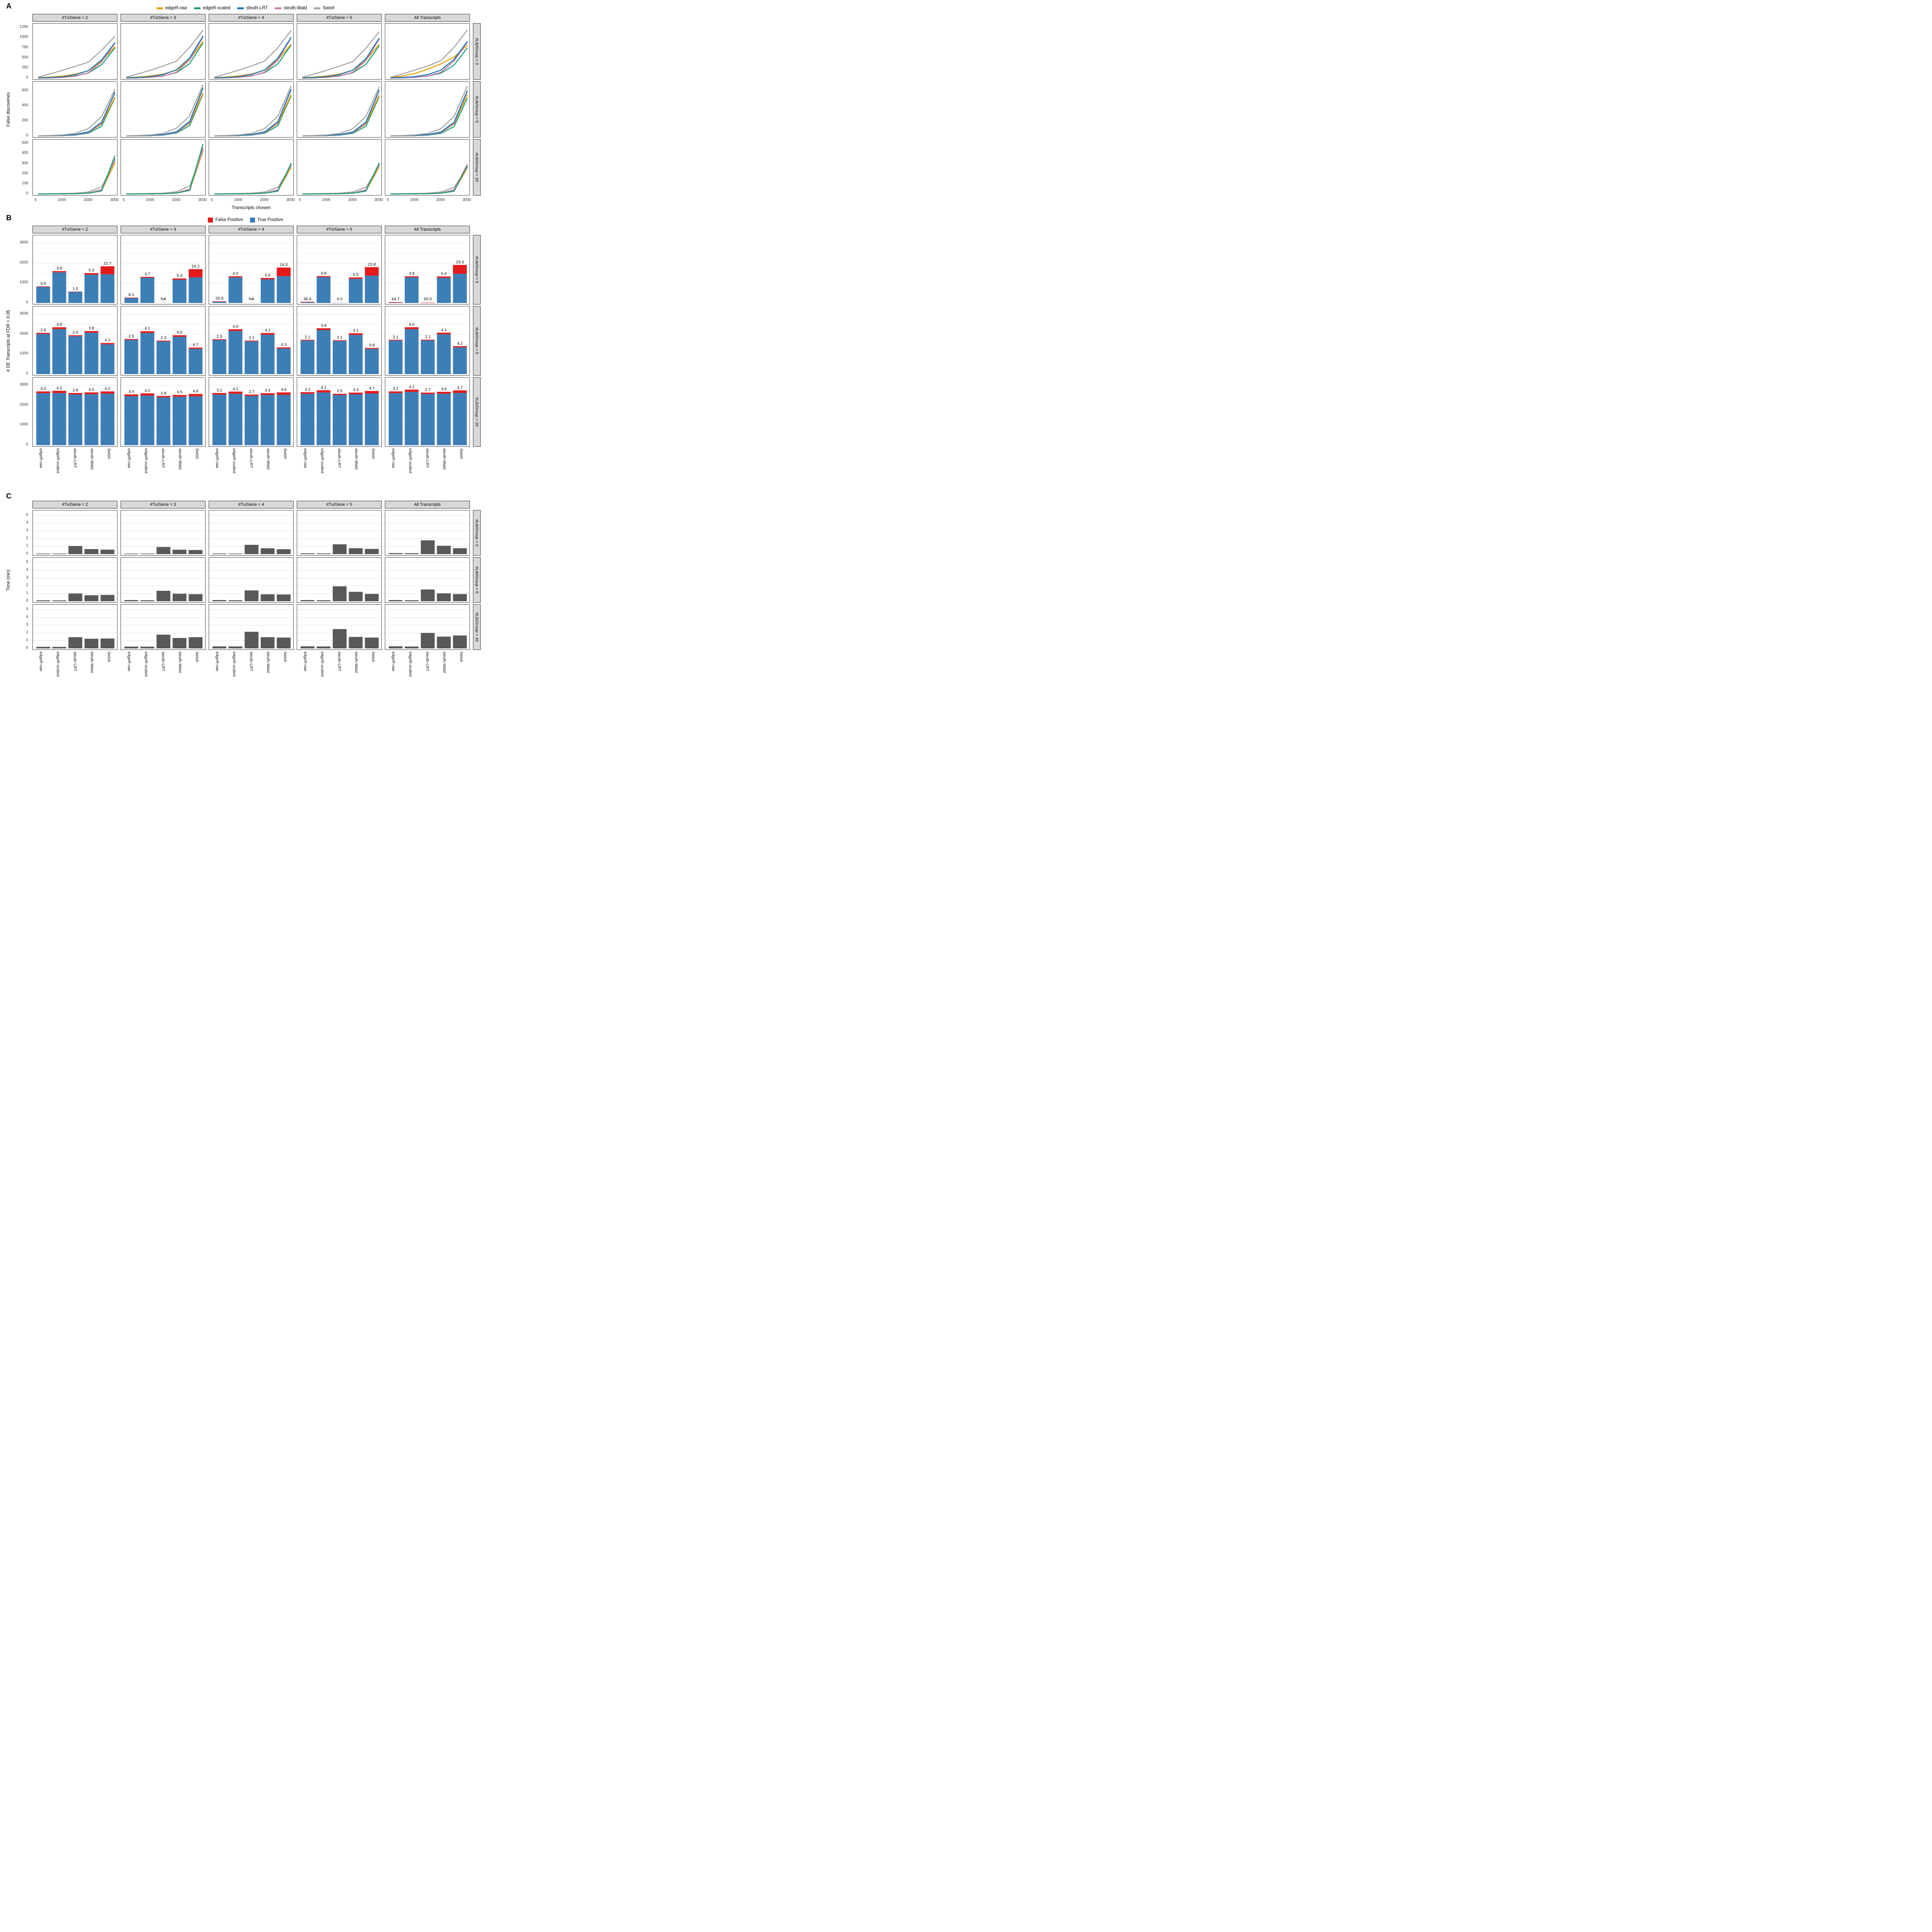 This screenshot has height=1932, width=1932. What do you see at coordinates (356, 390) in the screenshot?
I see `fp-percent-label: 3.3` at bounding box center [356, 390].